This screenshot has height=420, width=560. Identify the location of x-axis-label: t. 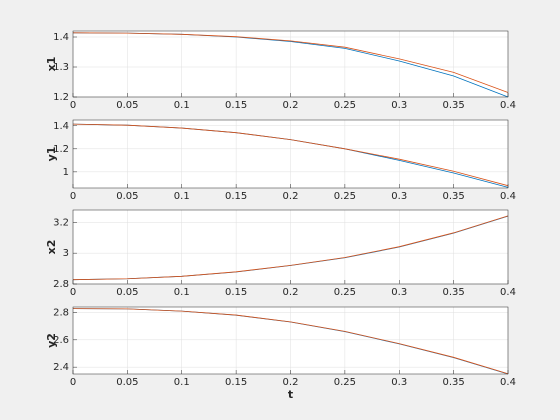
(290, 394).